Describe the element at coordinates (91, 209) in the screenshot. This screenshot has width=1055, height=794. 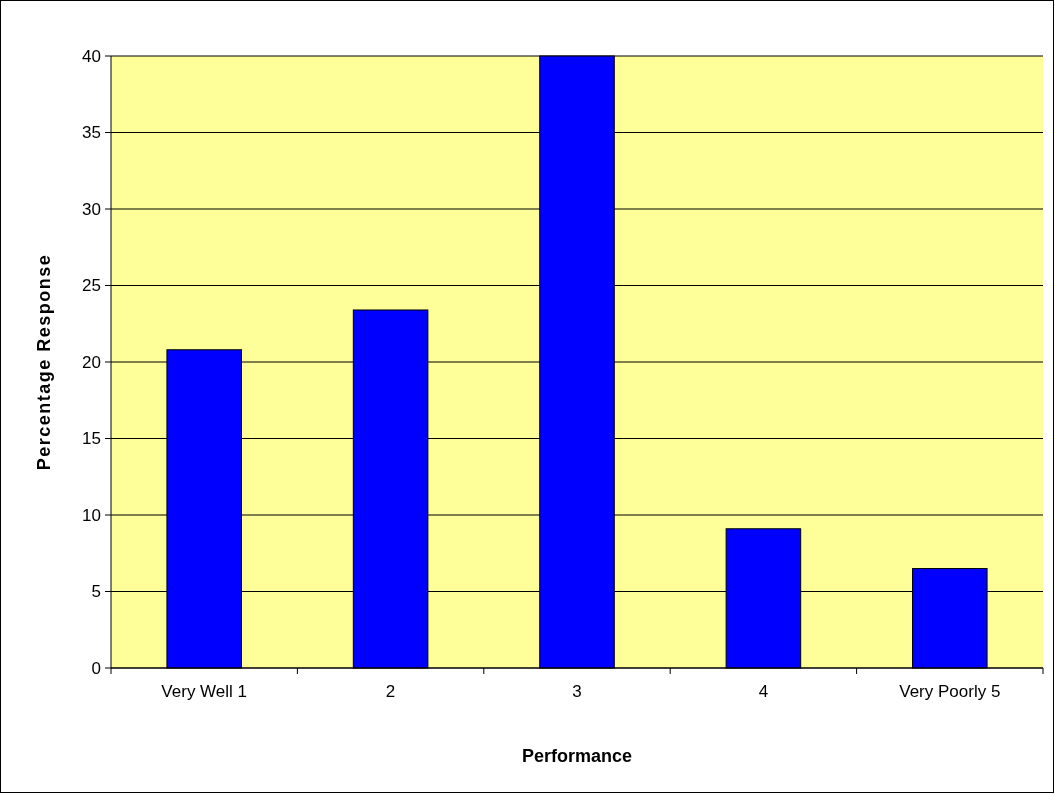
I see `y-tick-label: 30` at that location.